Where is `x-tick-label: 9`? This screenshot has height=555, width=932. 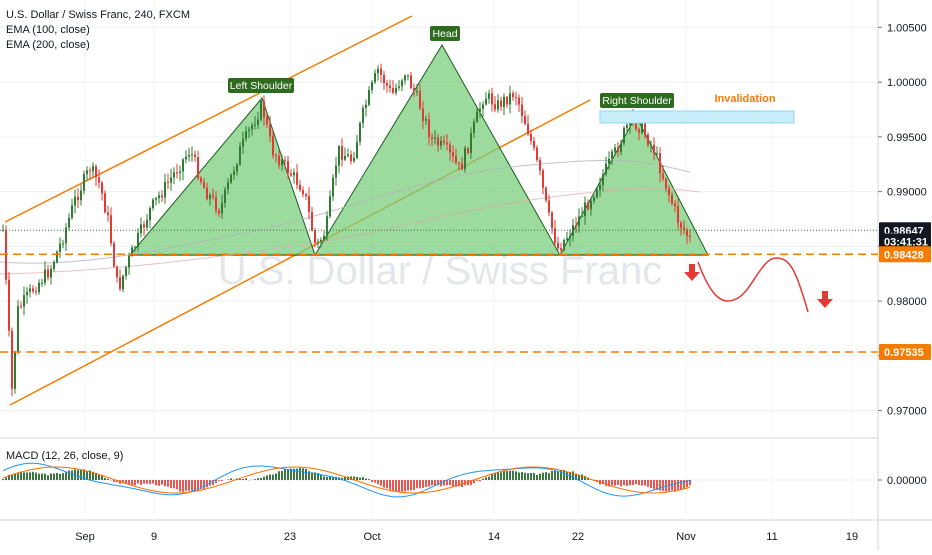 x-tick-label: 9 is located at coordinates (154, 537).